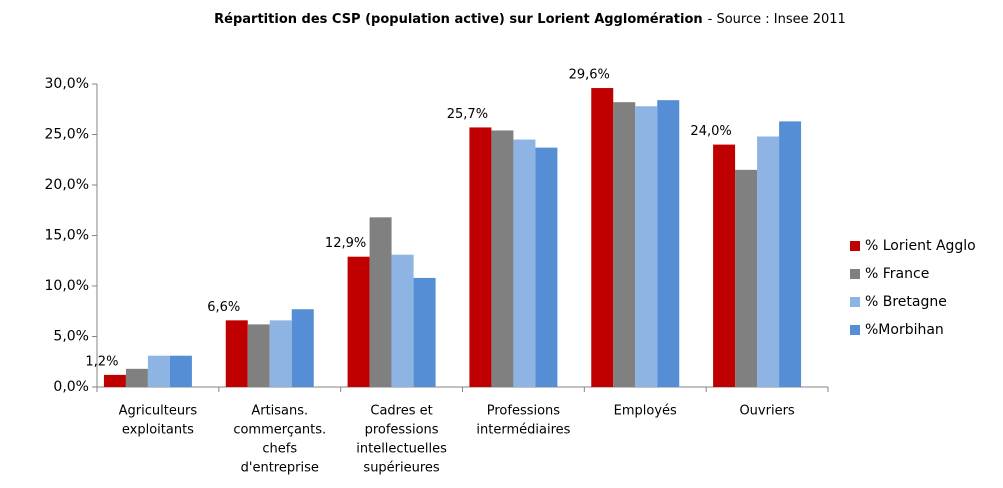 The width and height of the screenshot is (1003, 488). Describe the element at coordinates (524, 411) in the screenshot. I see `x-tick-label: Professions` at that location.